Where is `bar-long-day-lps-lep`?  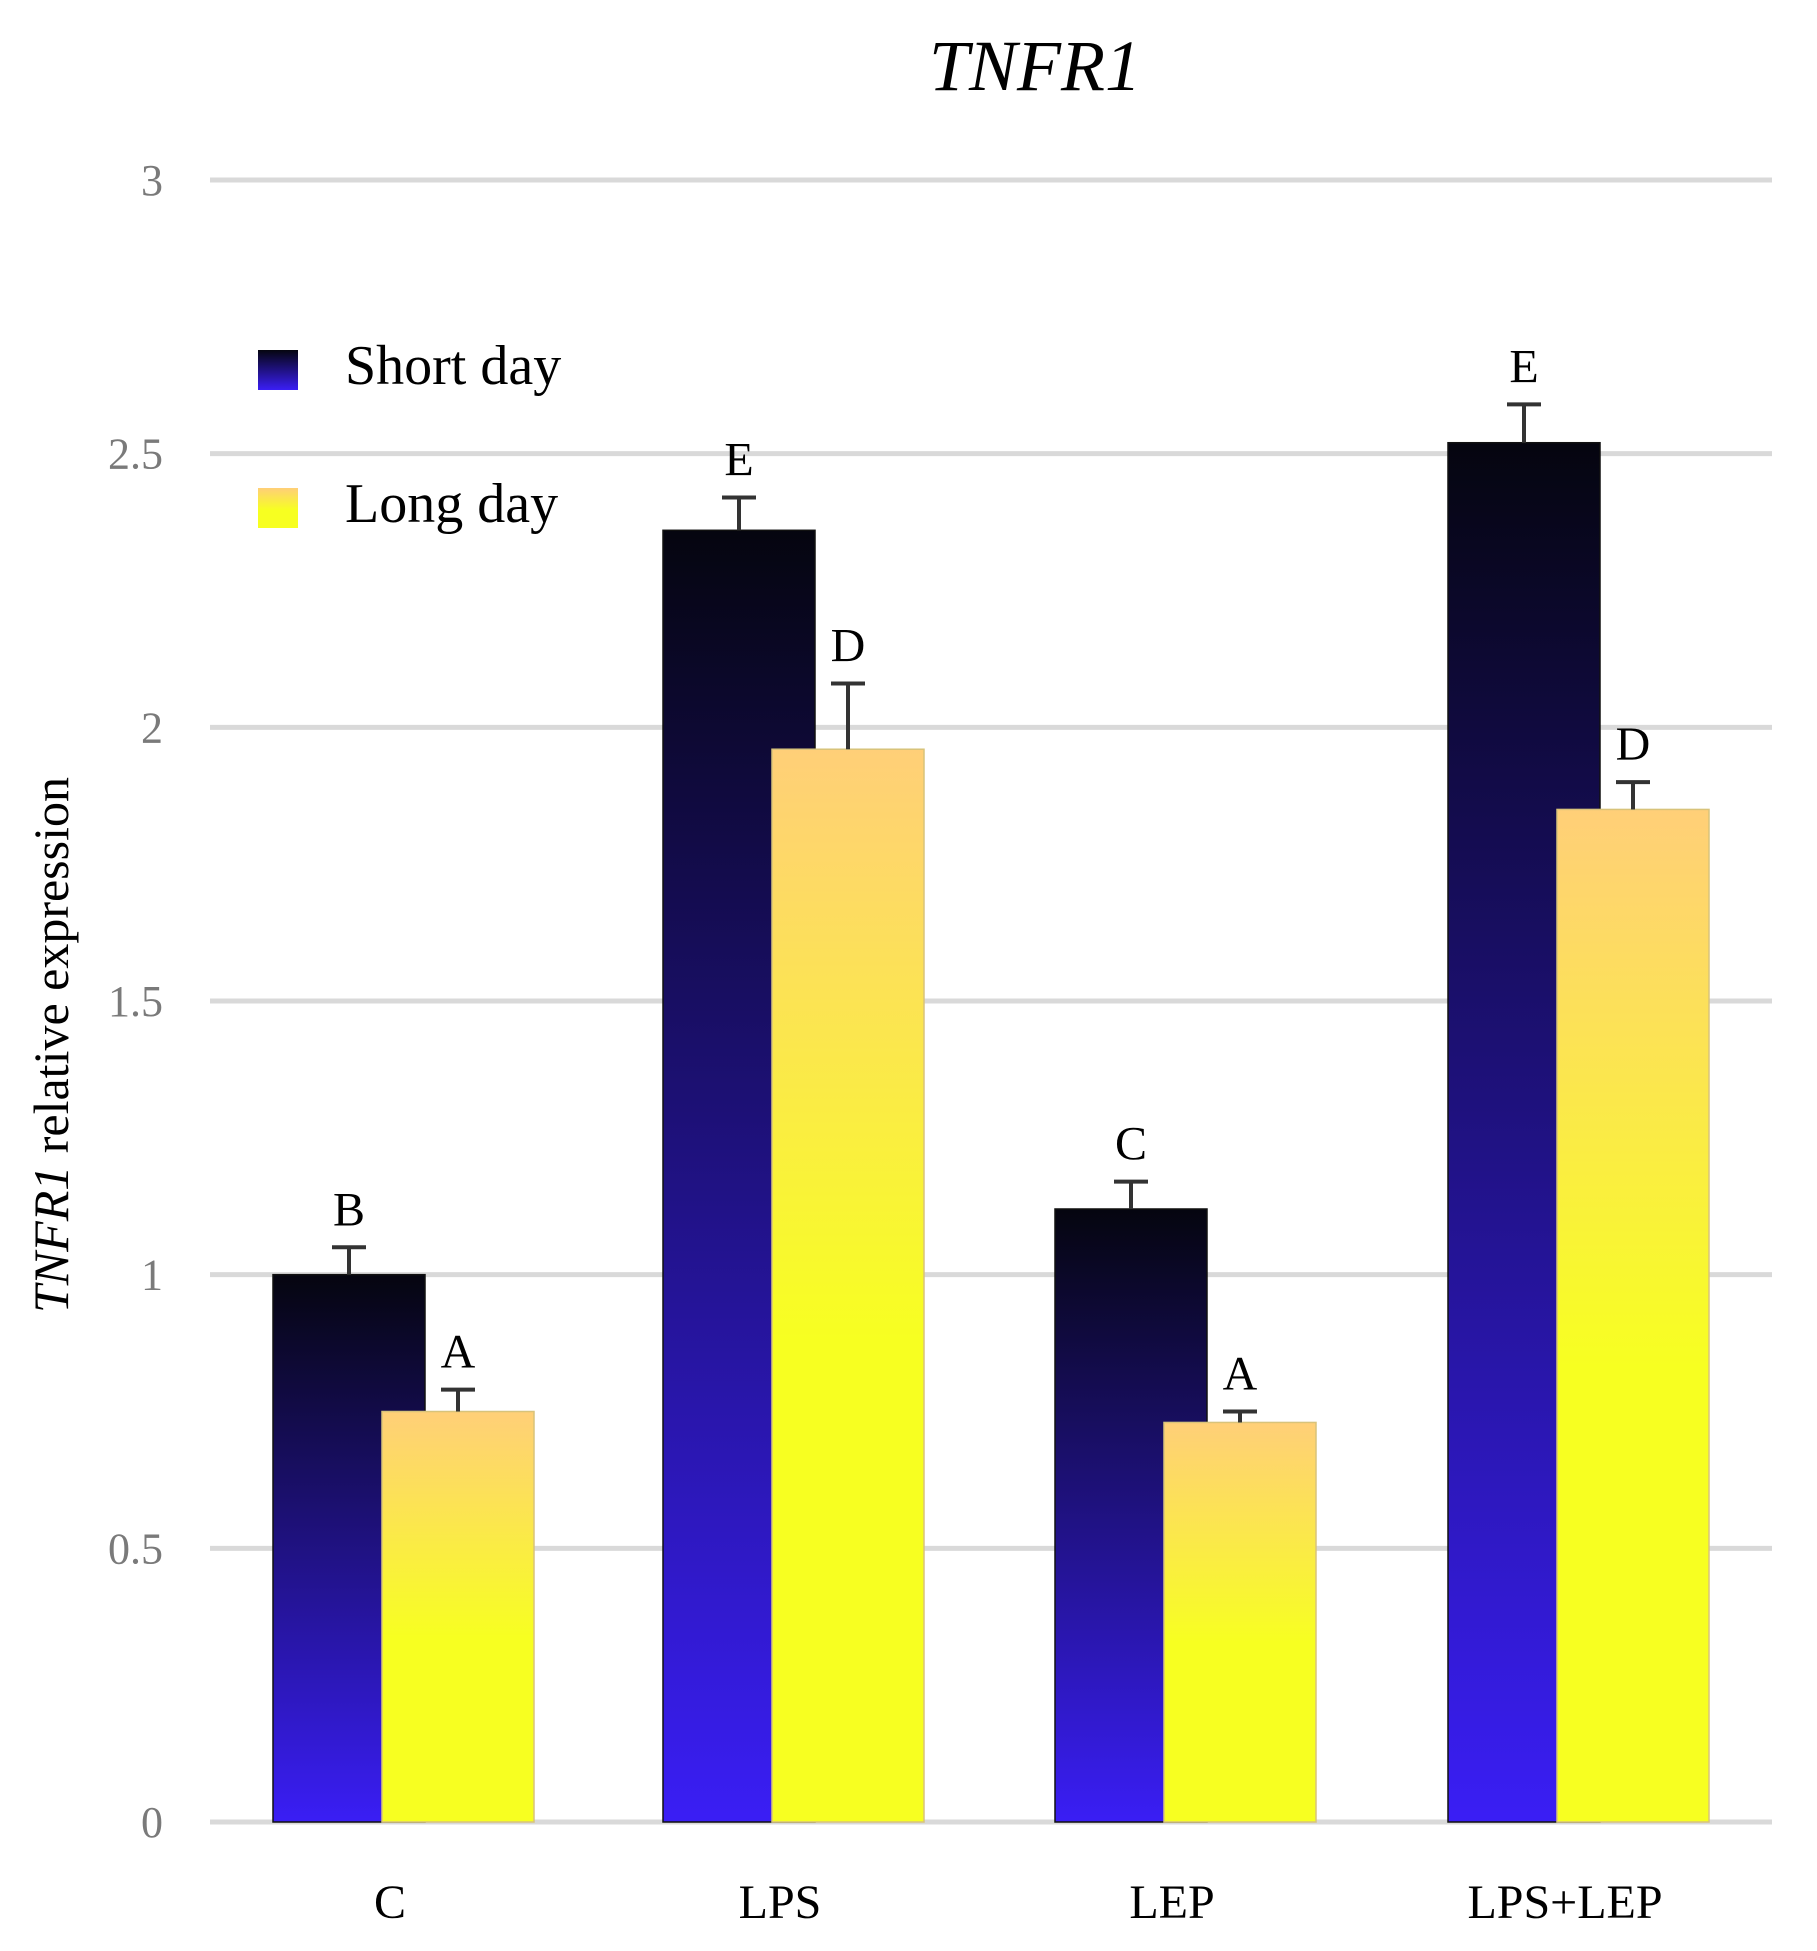 bar-long-day-lps-lep is located at coordinates (1633, 1315).